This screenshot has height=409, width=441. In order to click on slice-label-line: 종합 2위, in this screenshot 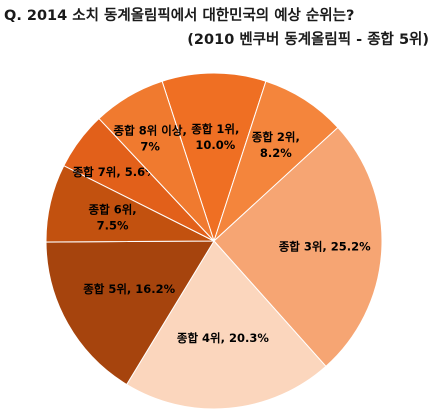, I will do `click(276, 137)`.